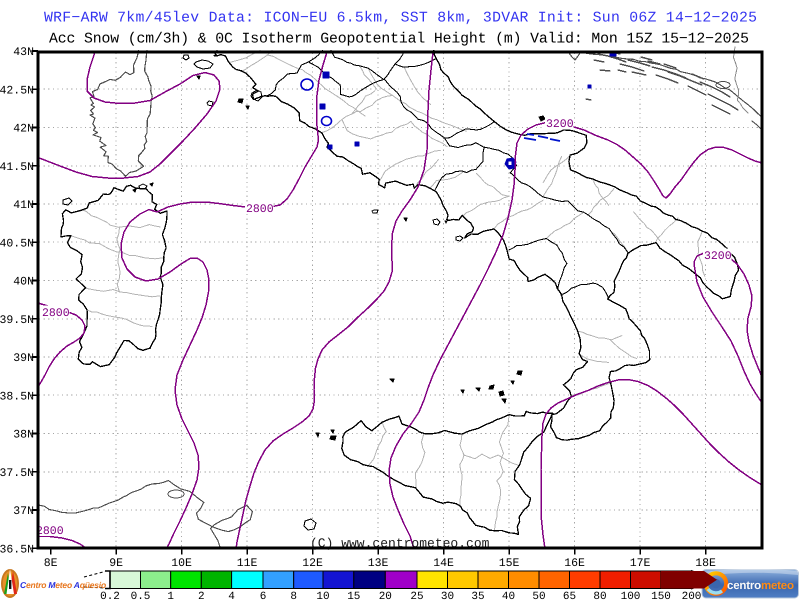 Image resolution: width=800 pixels, height=600 pixels. Describe the element at coordinates (63, 585) in the screenshot. I see `svg-text: Centro Meteo Aqüesio` at that location.